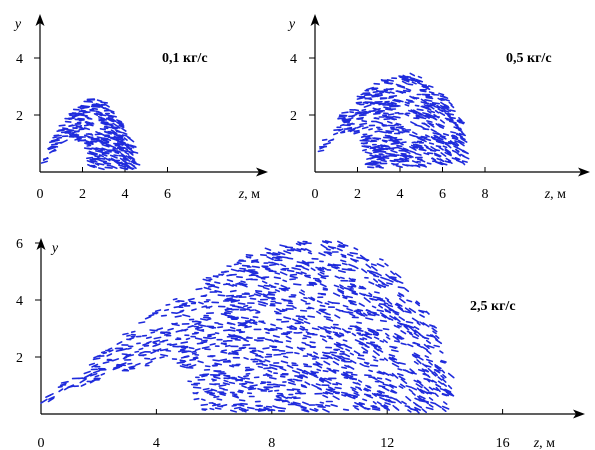  Describe the element at coordinates (584, 172) in the screenshot. I see `x-axis-arrowhead` at that location.